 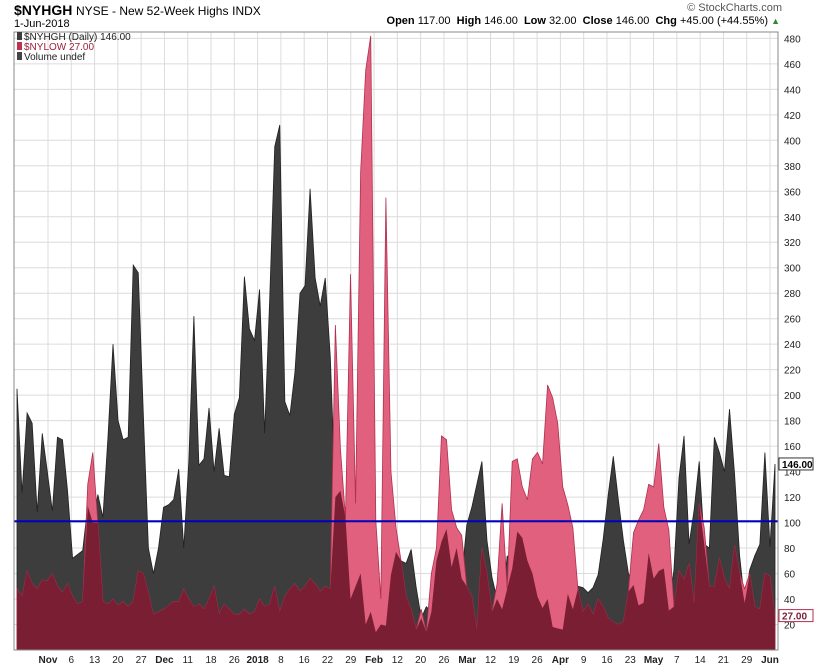 I want to click on brand-label: © StockCharts.com, so click(x=734, y=8).